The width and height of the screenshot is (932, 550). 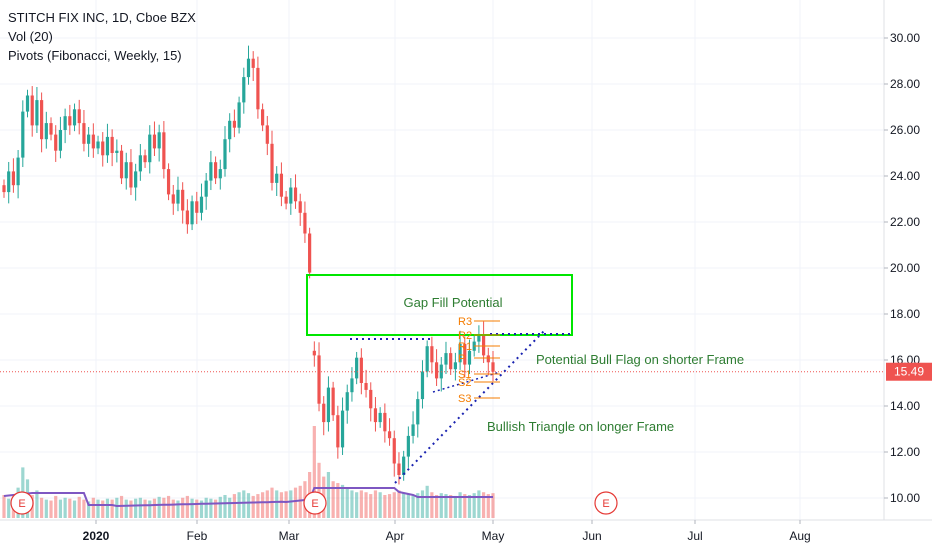 I want to click on time-axis: 2020 Feb Mar Apr May Jun Jul Aug, so click(x=447, y=531).